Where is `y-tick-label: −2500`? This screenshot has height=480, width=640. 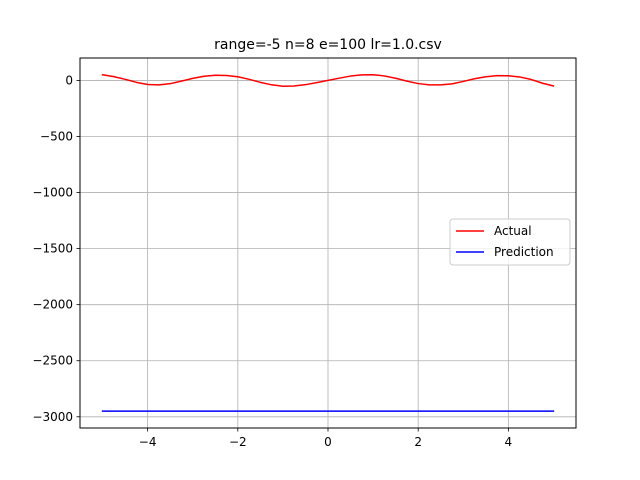 y-tick-label: −2500 is located at coordinates (52, 361).